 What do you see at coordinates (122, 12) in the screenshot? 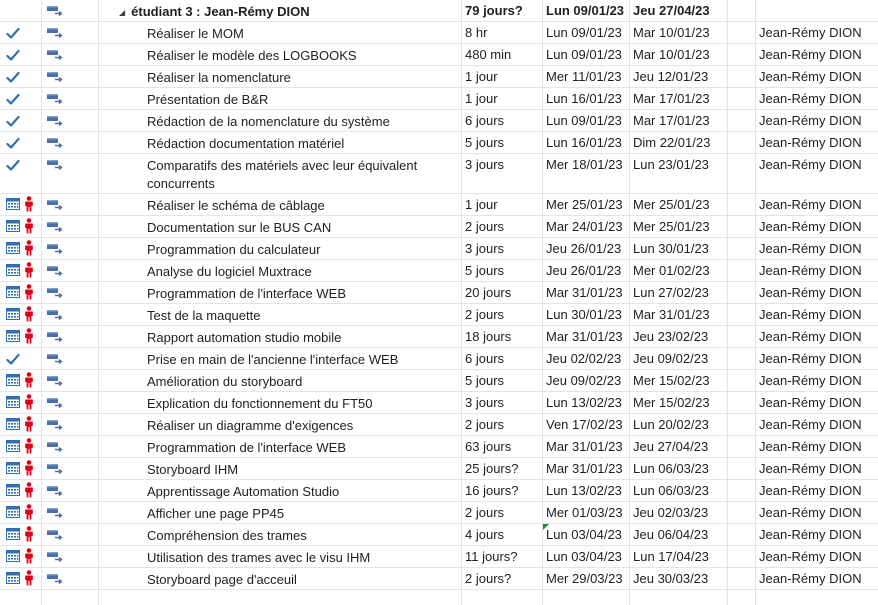
I see `collapse-caret-icon: ◢` at bounding box center [122, 12].